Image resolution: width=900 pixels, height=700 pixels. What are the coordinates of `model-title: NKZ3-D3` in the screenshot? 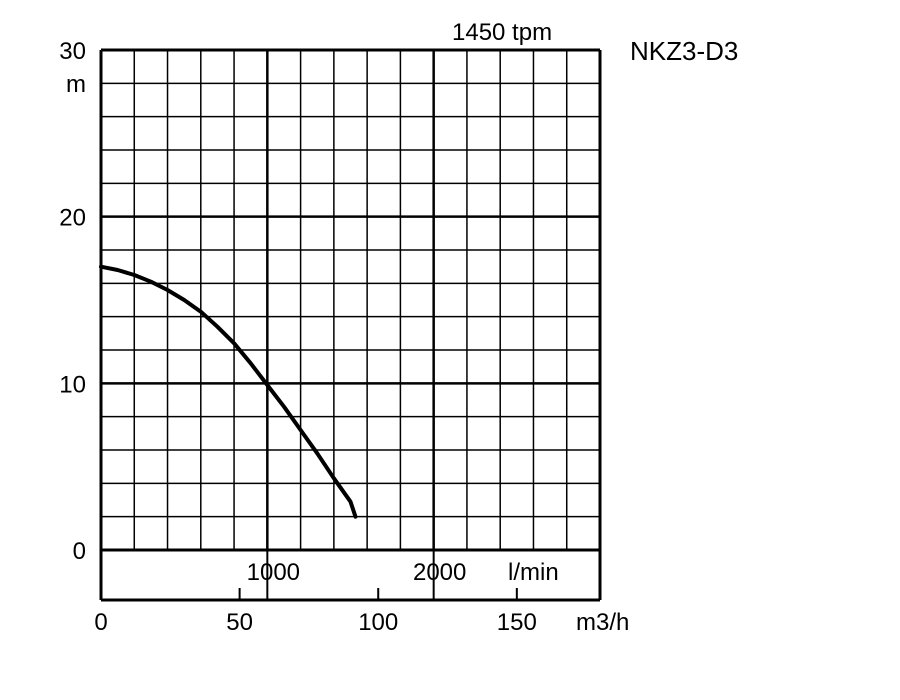 It's located at (684, 51).